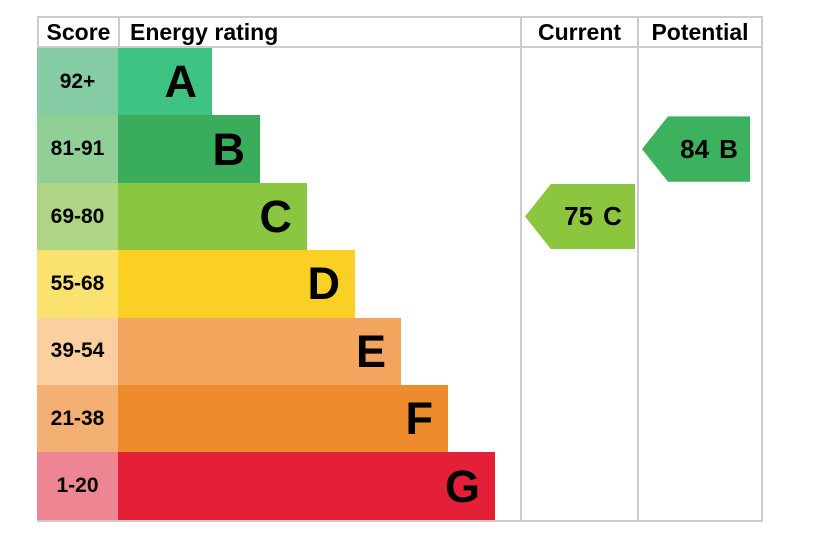 This screenshot has width=820, height=547. What do you see at coordinates (324, 284) in the screenshot?
I see `band-letter-d: D` at bounding box center [324, 284].